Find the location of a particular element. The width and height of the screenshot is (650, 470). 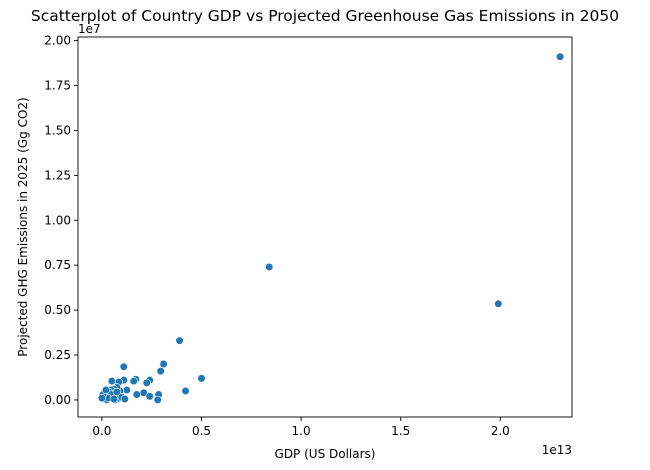

x-axis-offset-label: 1e13 is located at coordinates (557, 450).